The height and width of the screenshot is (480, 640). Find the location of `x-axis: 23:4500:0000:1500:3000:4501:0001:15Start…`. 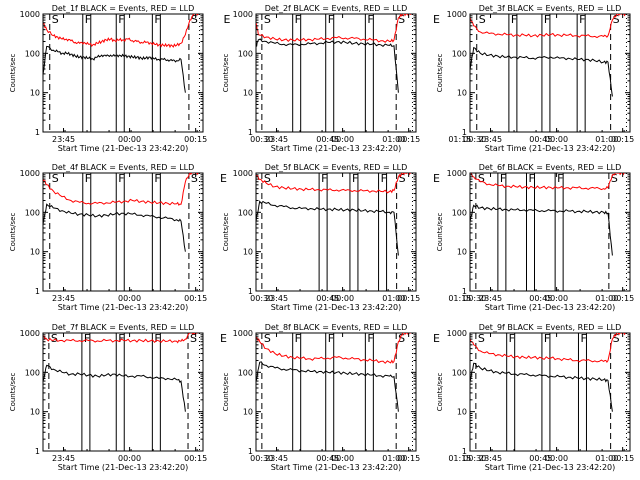

x-axis: 23:4500:0000:1500:3000:4501:0001:15Start… is located at coordinates (556, 402).